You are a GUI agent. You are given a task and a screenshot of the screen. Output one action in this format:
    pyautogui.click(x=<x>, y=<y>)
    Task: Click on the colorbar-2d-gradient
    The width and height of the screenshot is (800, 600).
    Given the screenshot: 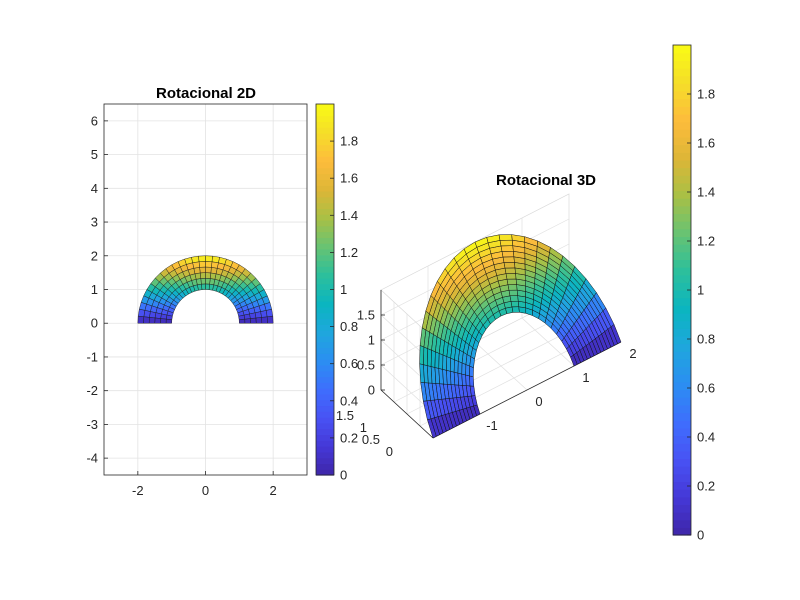 What is the action you would take?
    pyautogui.click(x=325, y=290)
    